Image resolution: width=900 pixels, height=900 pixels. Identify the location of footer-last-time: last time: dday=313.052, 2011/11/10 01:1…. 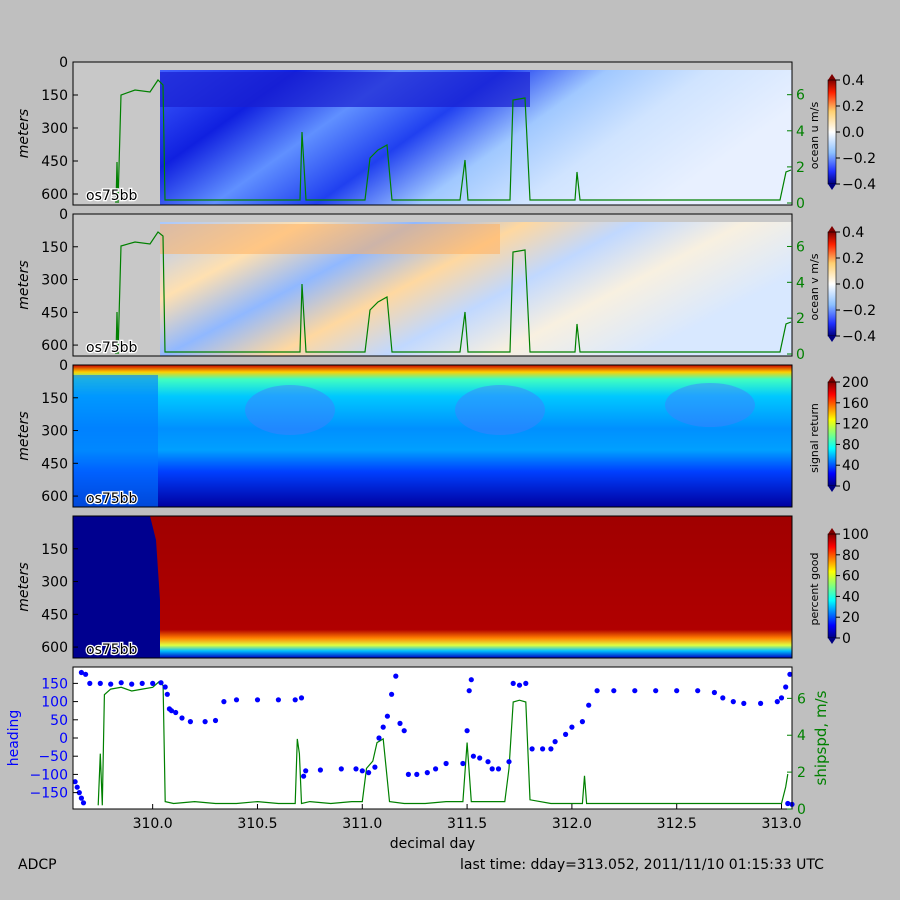
(642, 865).